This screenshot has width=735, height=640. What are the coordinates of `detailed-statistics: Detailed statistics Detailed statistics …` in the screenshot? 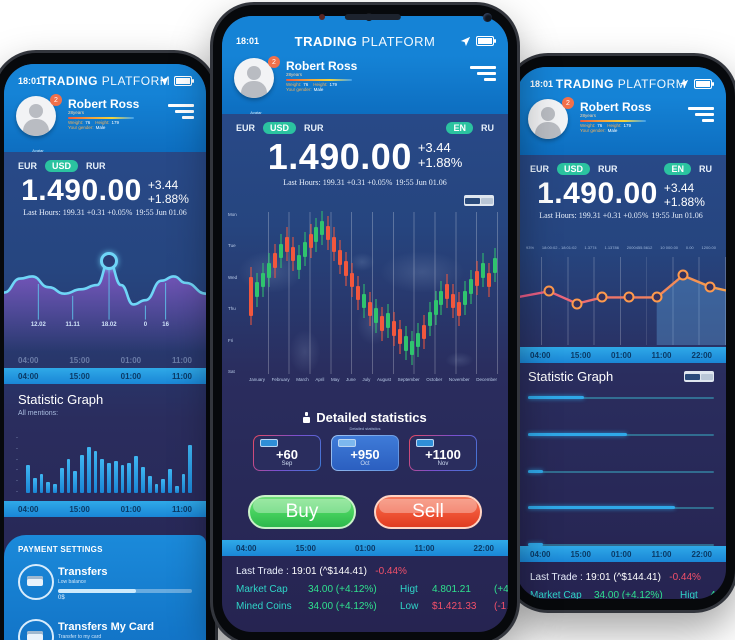 It's located at (365, 446).